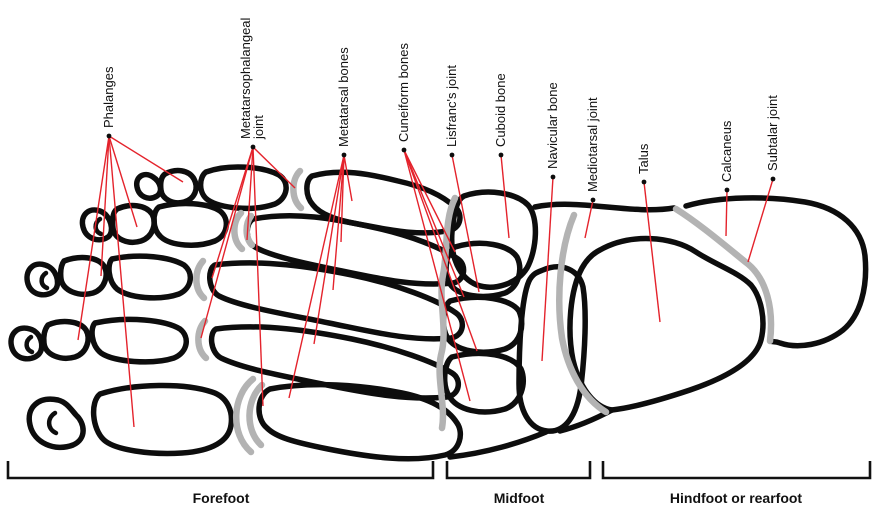  I want to click on subtalar-joint-line, so click(723, 275).